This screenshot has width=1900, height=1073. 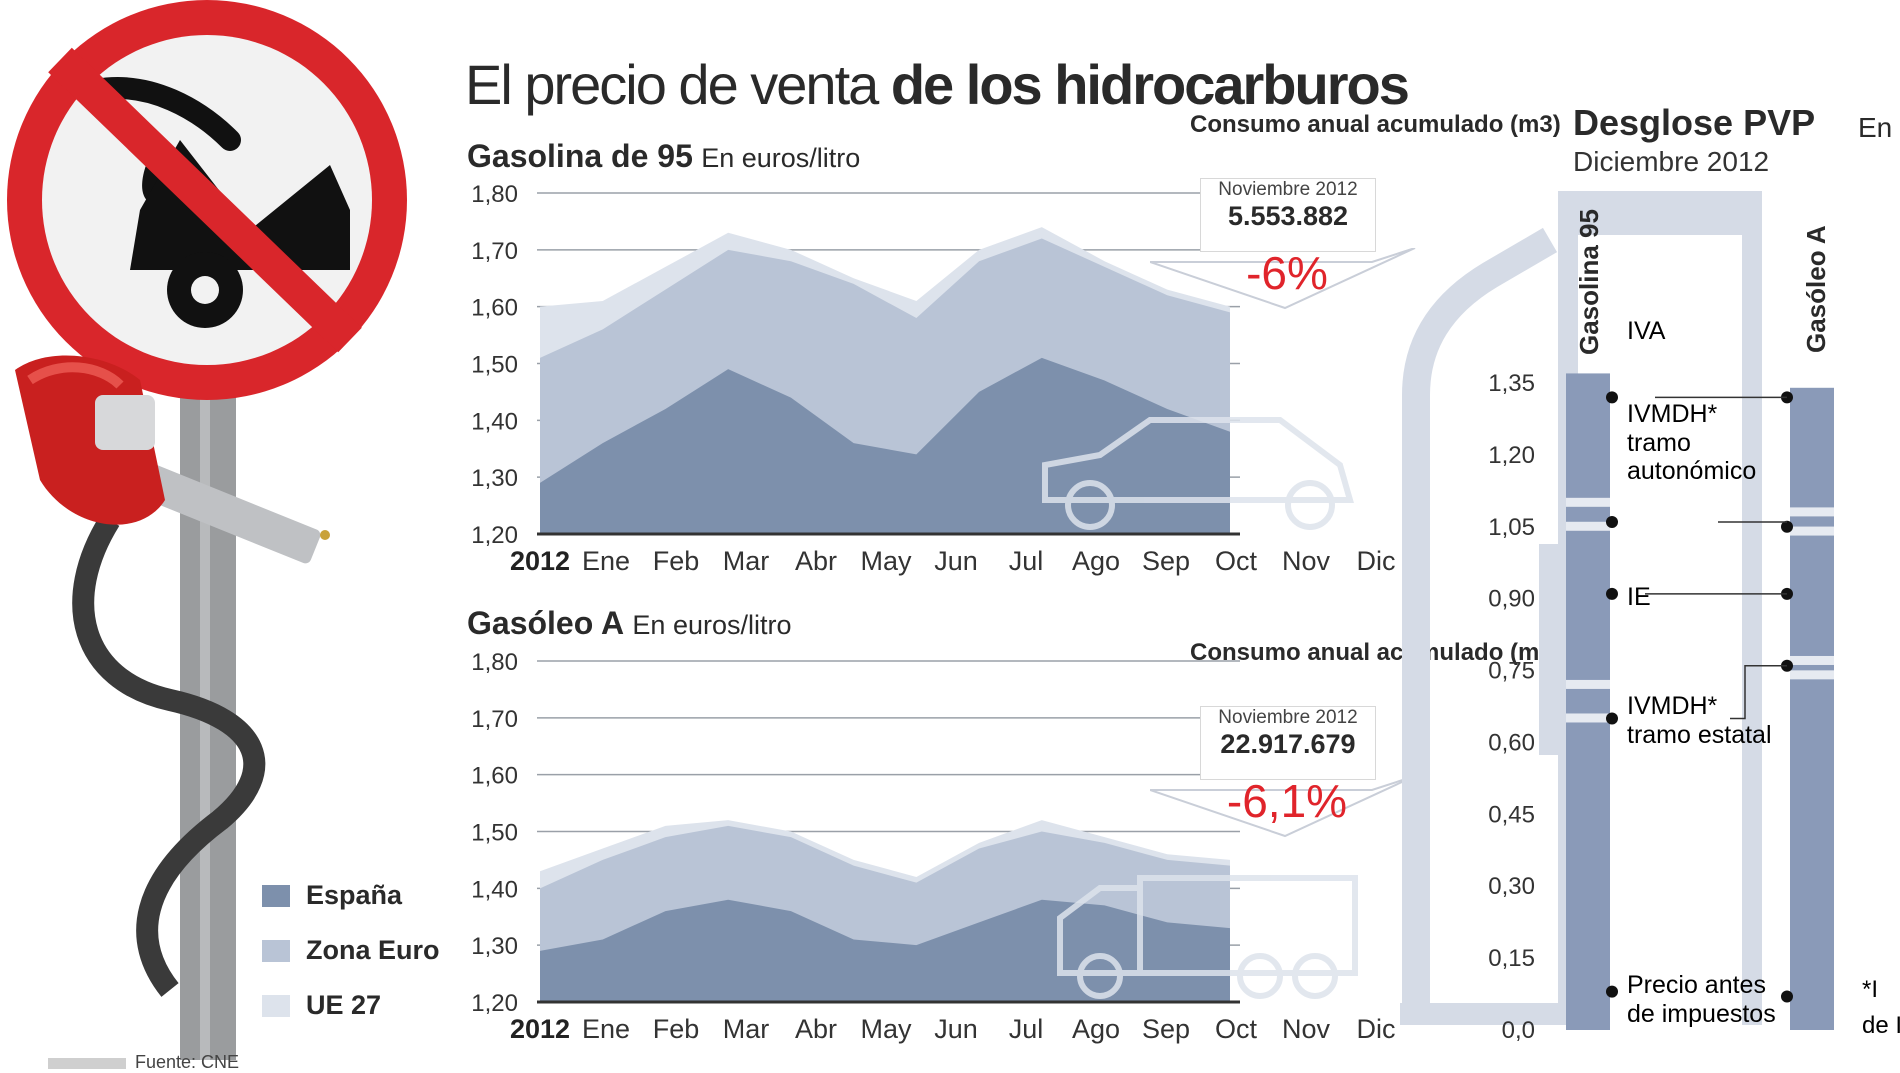 I want to click on pvp-leader-line, so click(x=1758, y=692).